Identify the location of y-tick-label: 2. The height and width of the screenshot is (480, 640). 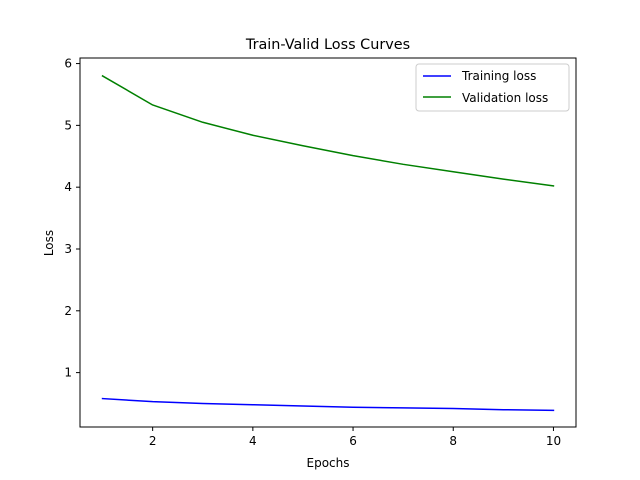
(68, 311).